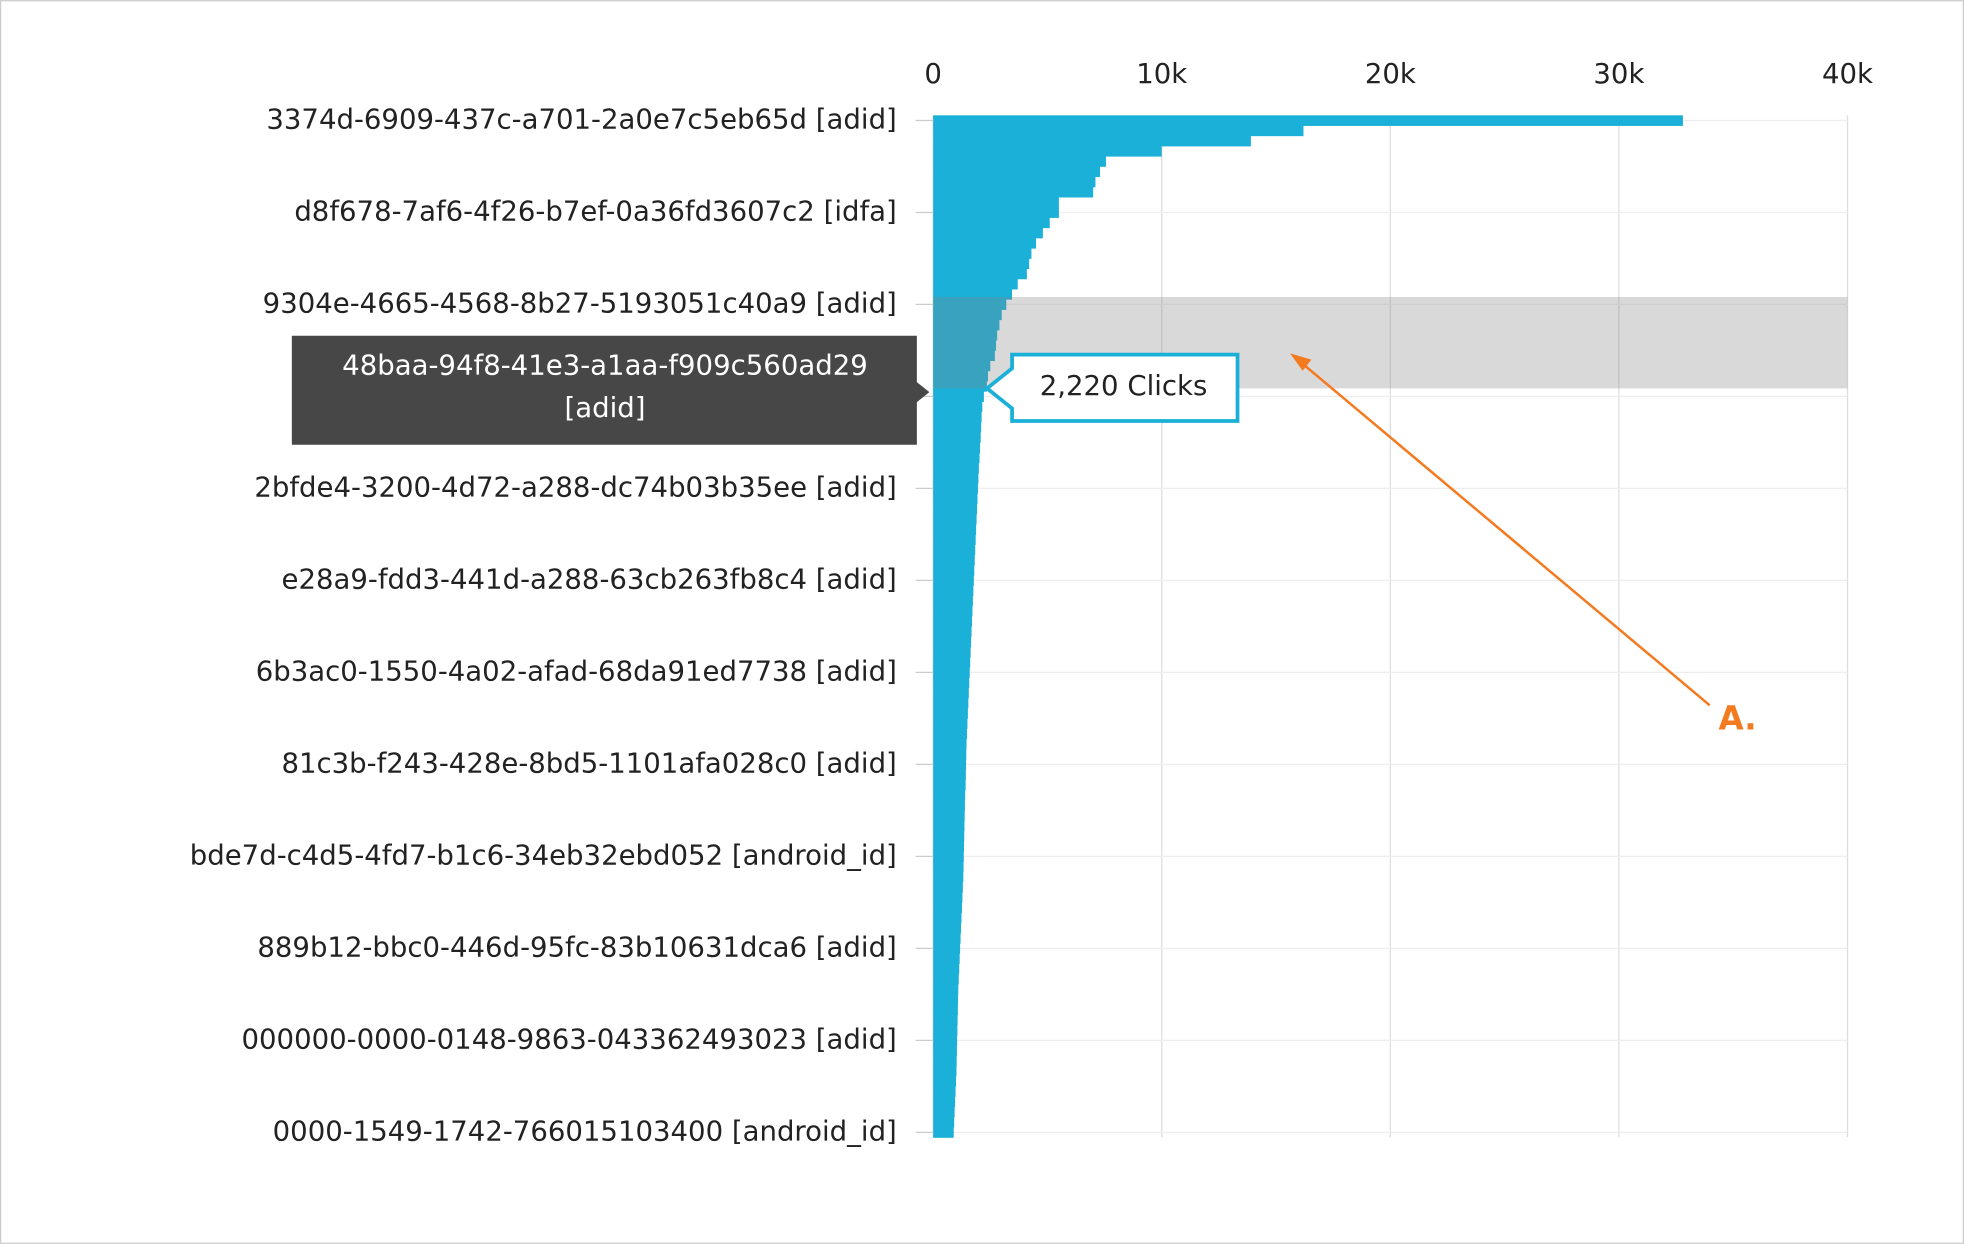  I want to click on y-tick-label: e28a9-fdd3-441d-a288-63cb263fb8c4 [adid], so click(589, 579).